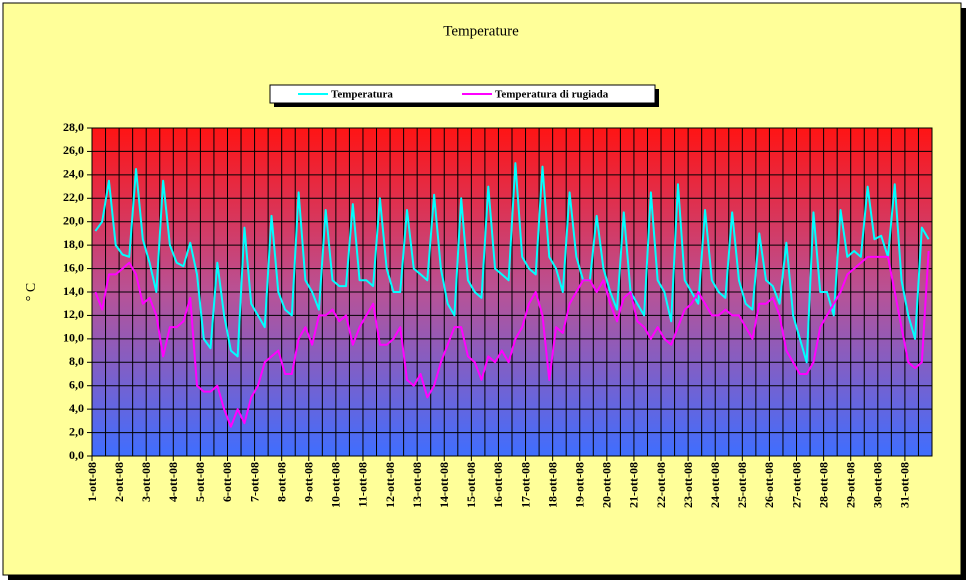  Describe the element at coordinates (73, 338) in the screenshot. I see `y-tick-label: 10,0` at that location.